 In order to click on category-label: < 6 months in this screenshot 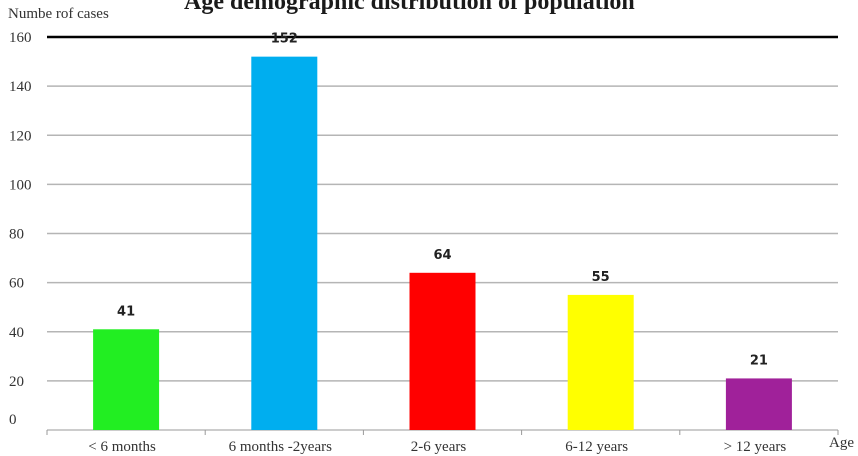, I will do `click(122, 447)`.